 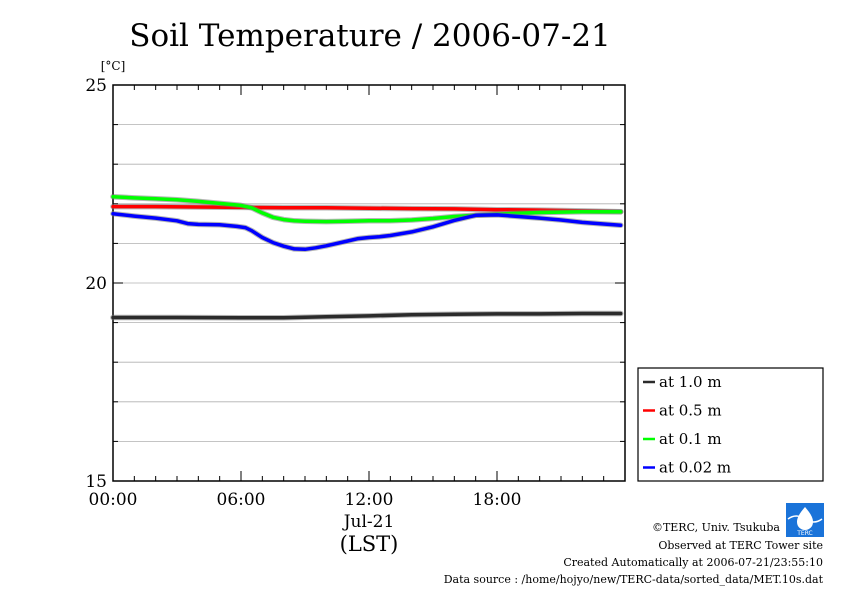 What do you see at coordinates (113, 500) in the screenshot?
I see `x-tick-label: 00:00` at bounding box center [113, 500].